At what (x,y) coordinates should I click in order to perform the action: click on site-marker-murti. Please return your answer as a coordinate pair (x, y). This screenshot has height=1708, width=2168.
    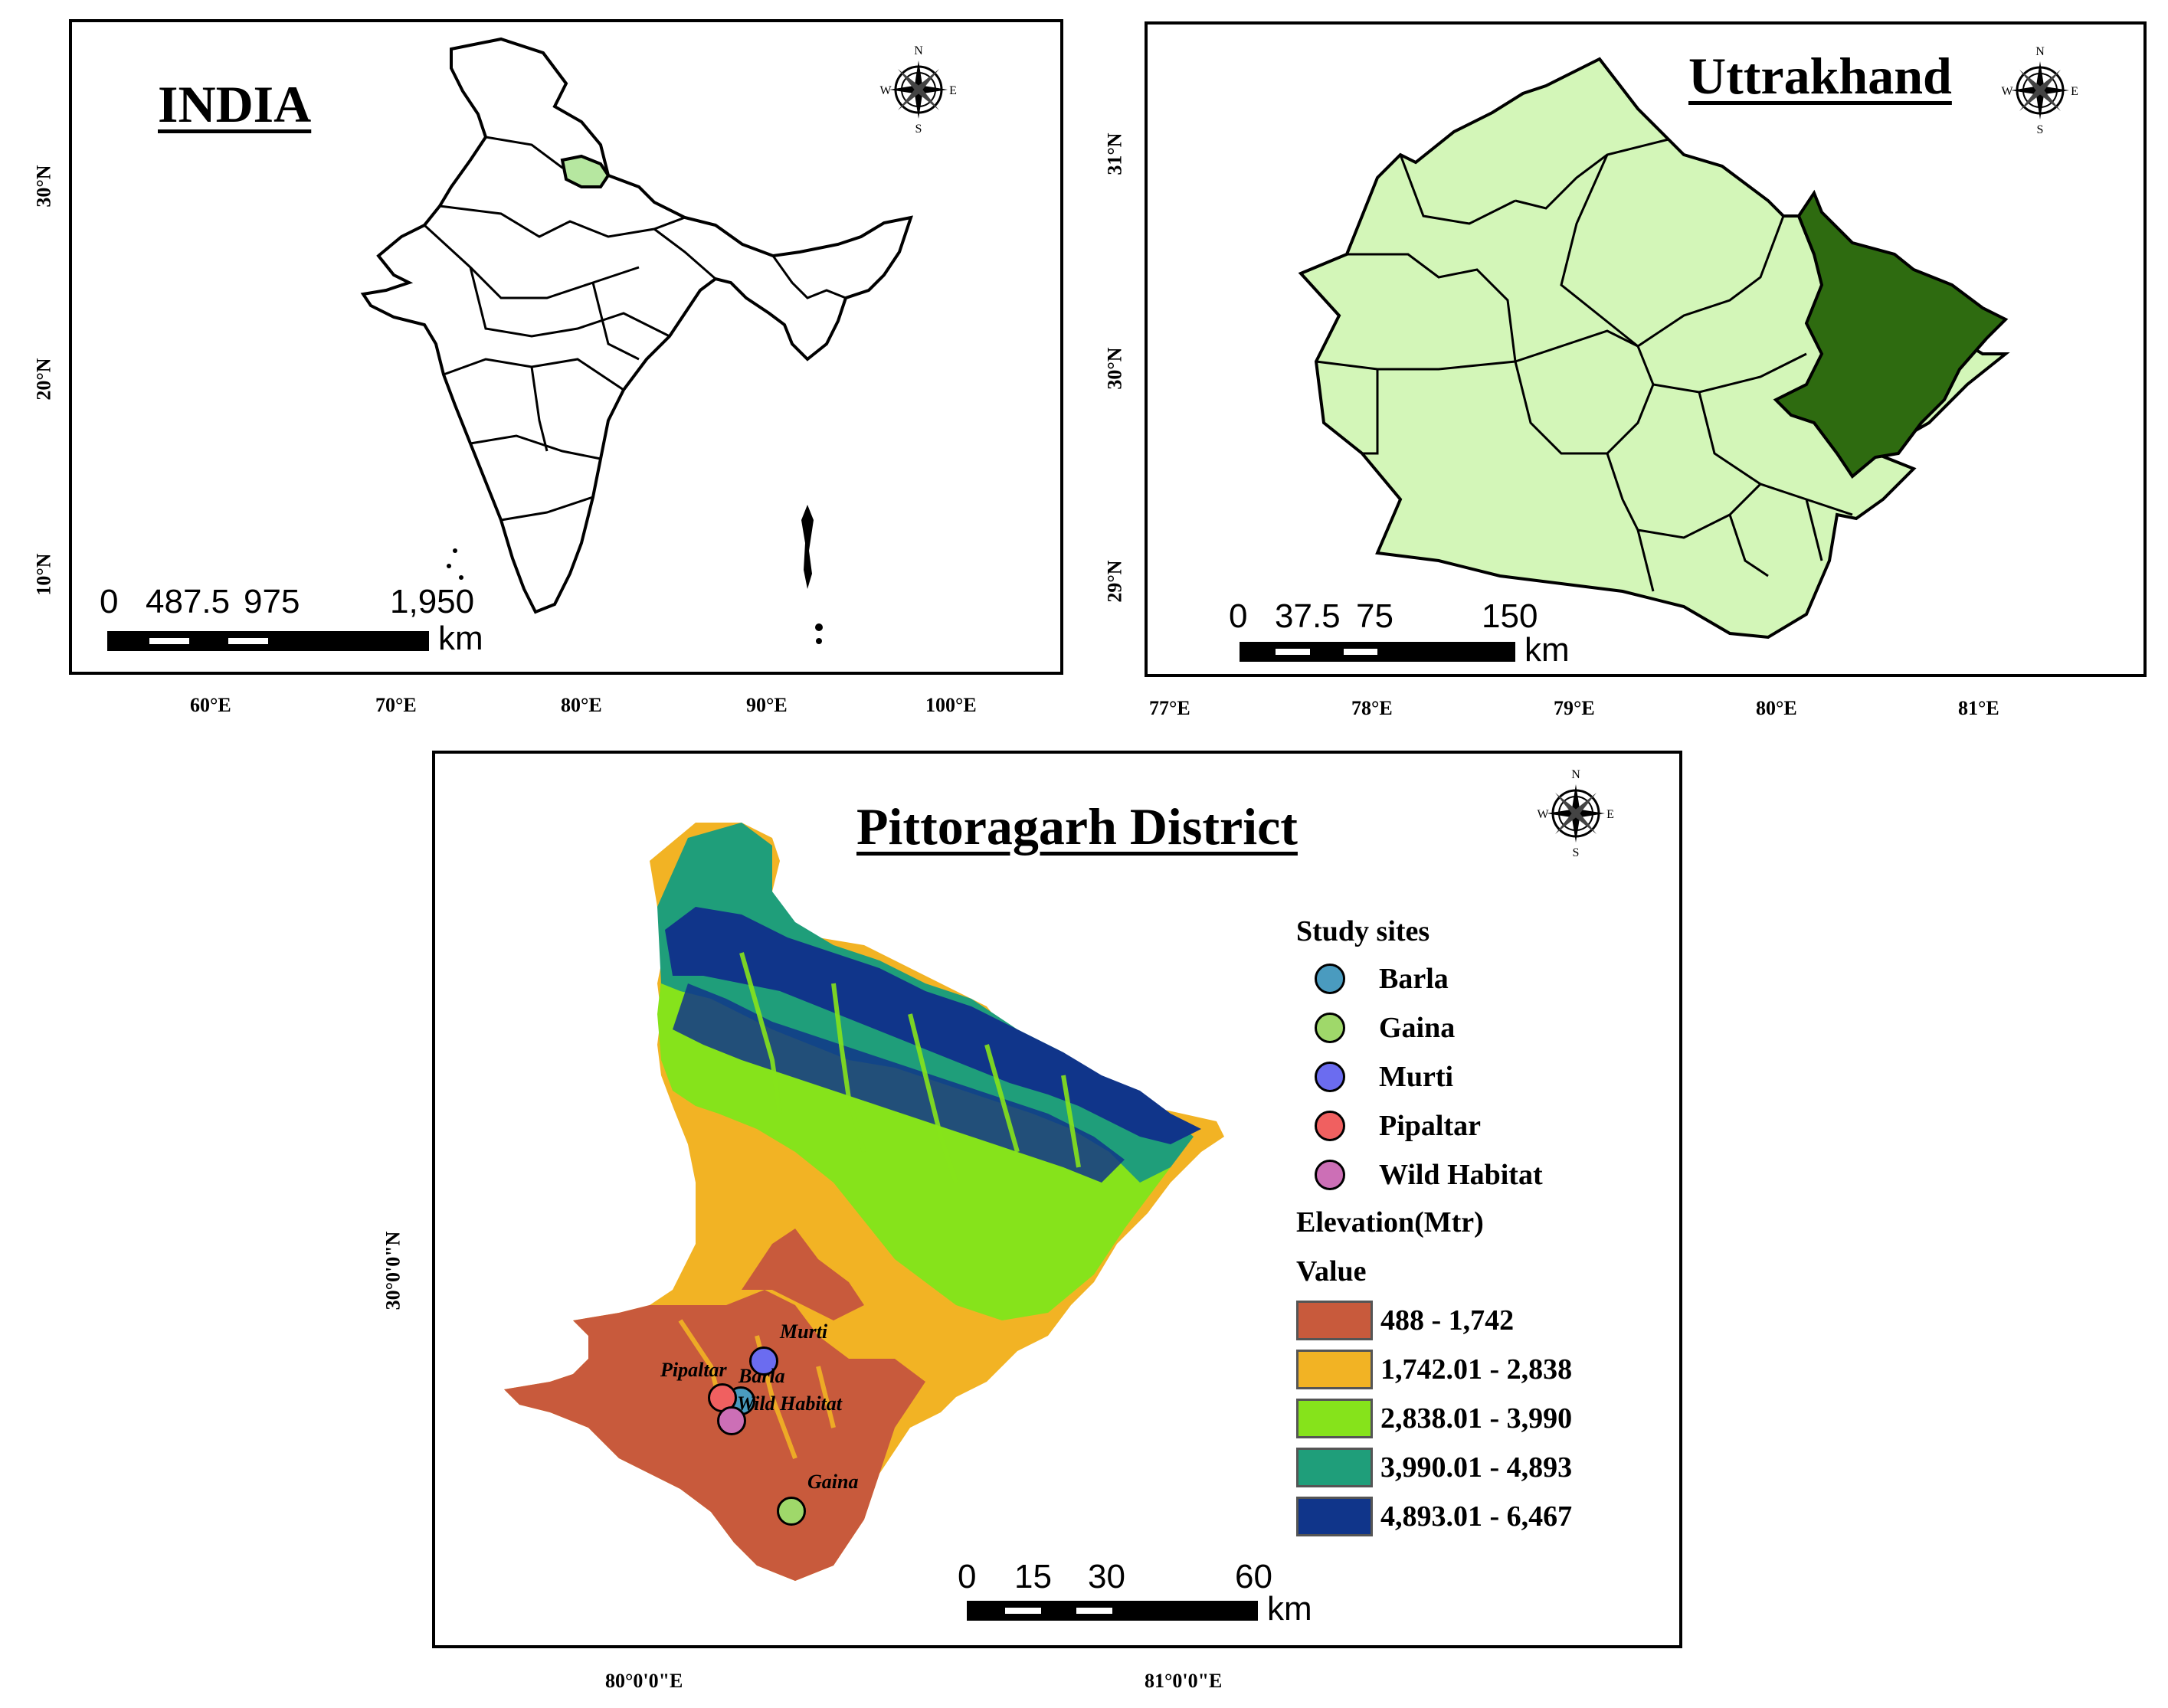
    Looking at the image, I should click on (763, 1361).